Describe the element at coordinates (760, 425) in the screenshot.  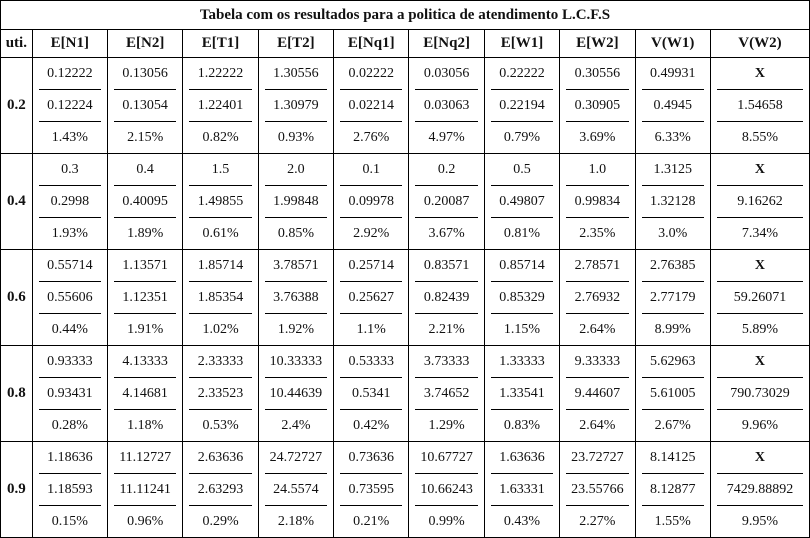
I see `error-percent: 9.96%` at that location.